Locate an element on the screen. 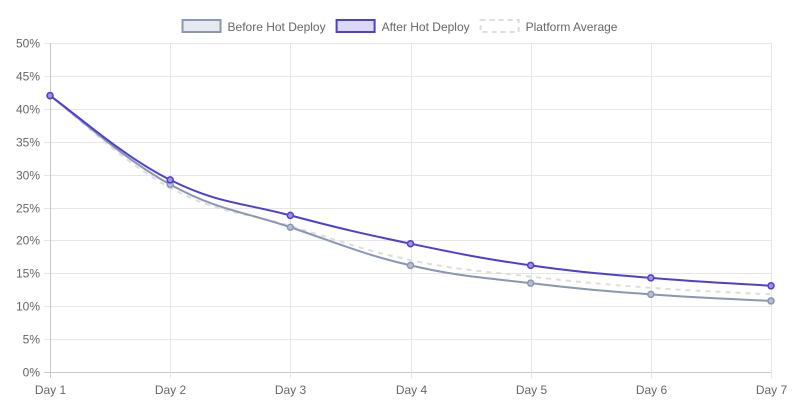  y-tick-label: 5% is located at coordinates (32, 340).